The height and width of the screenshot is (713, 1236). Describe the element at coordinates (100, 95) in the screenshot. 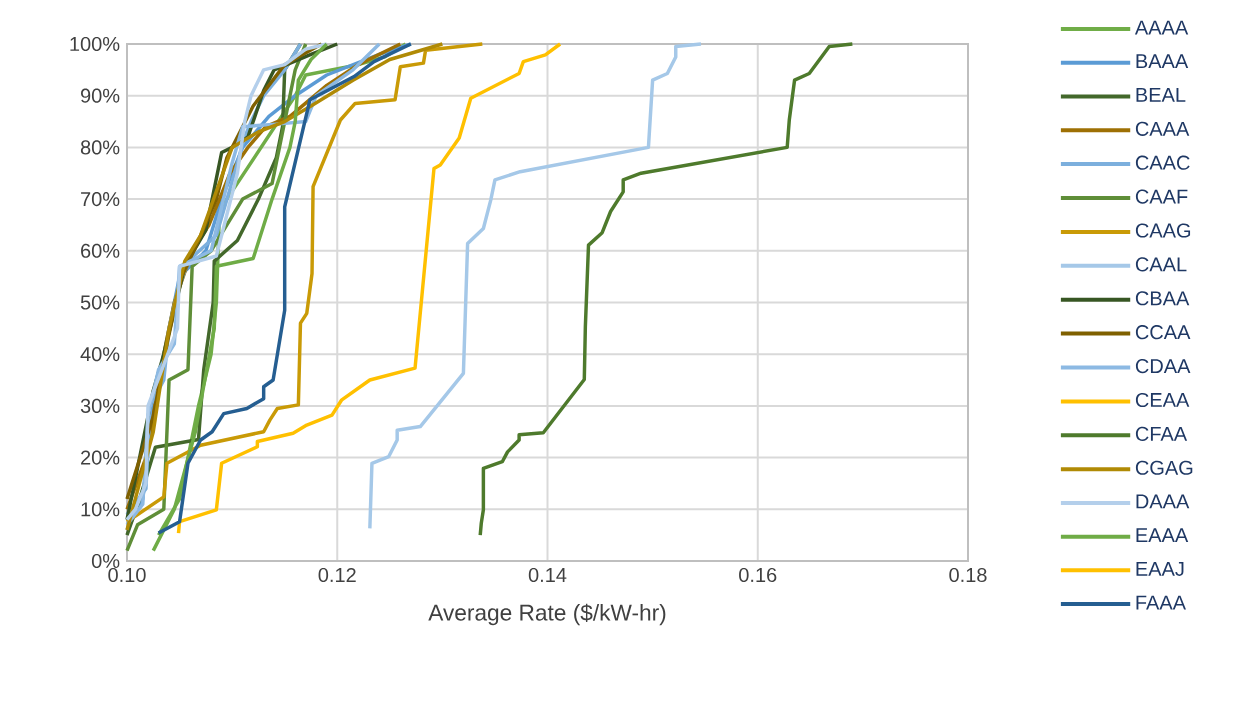

I see `y-tick-label: 90%` at that location.